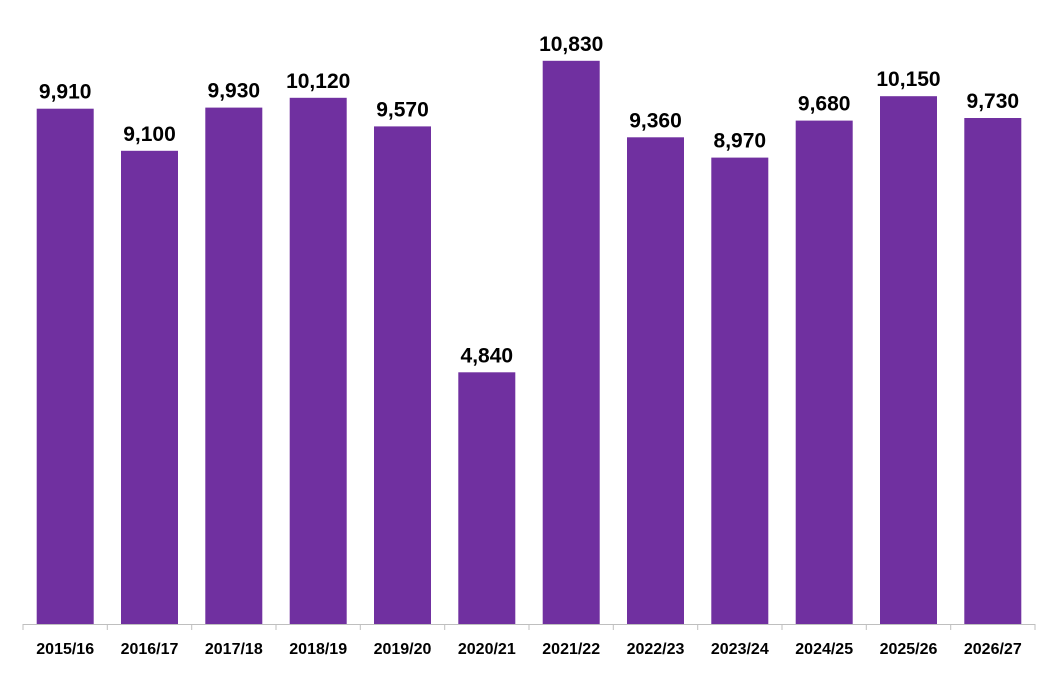 The image size is (1042, 681). I want to click on x-tick-label-2021-22: 2021/22, so click(571, 649).